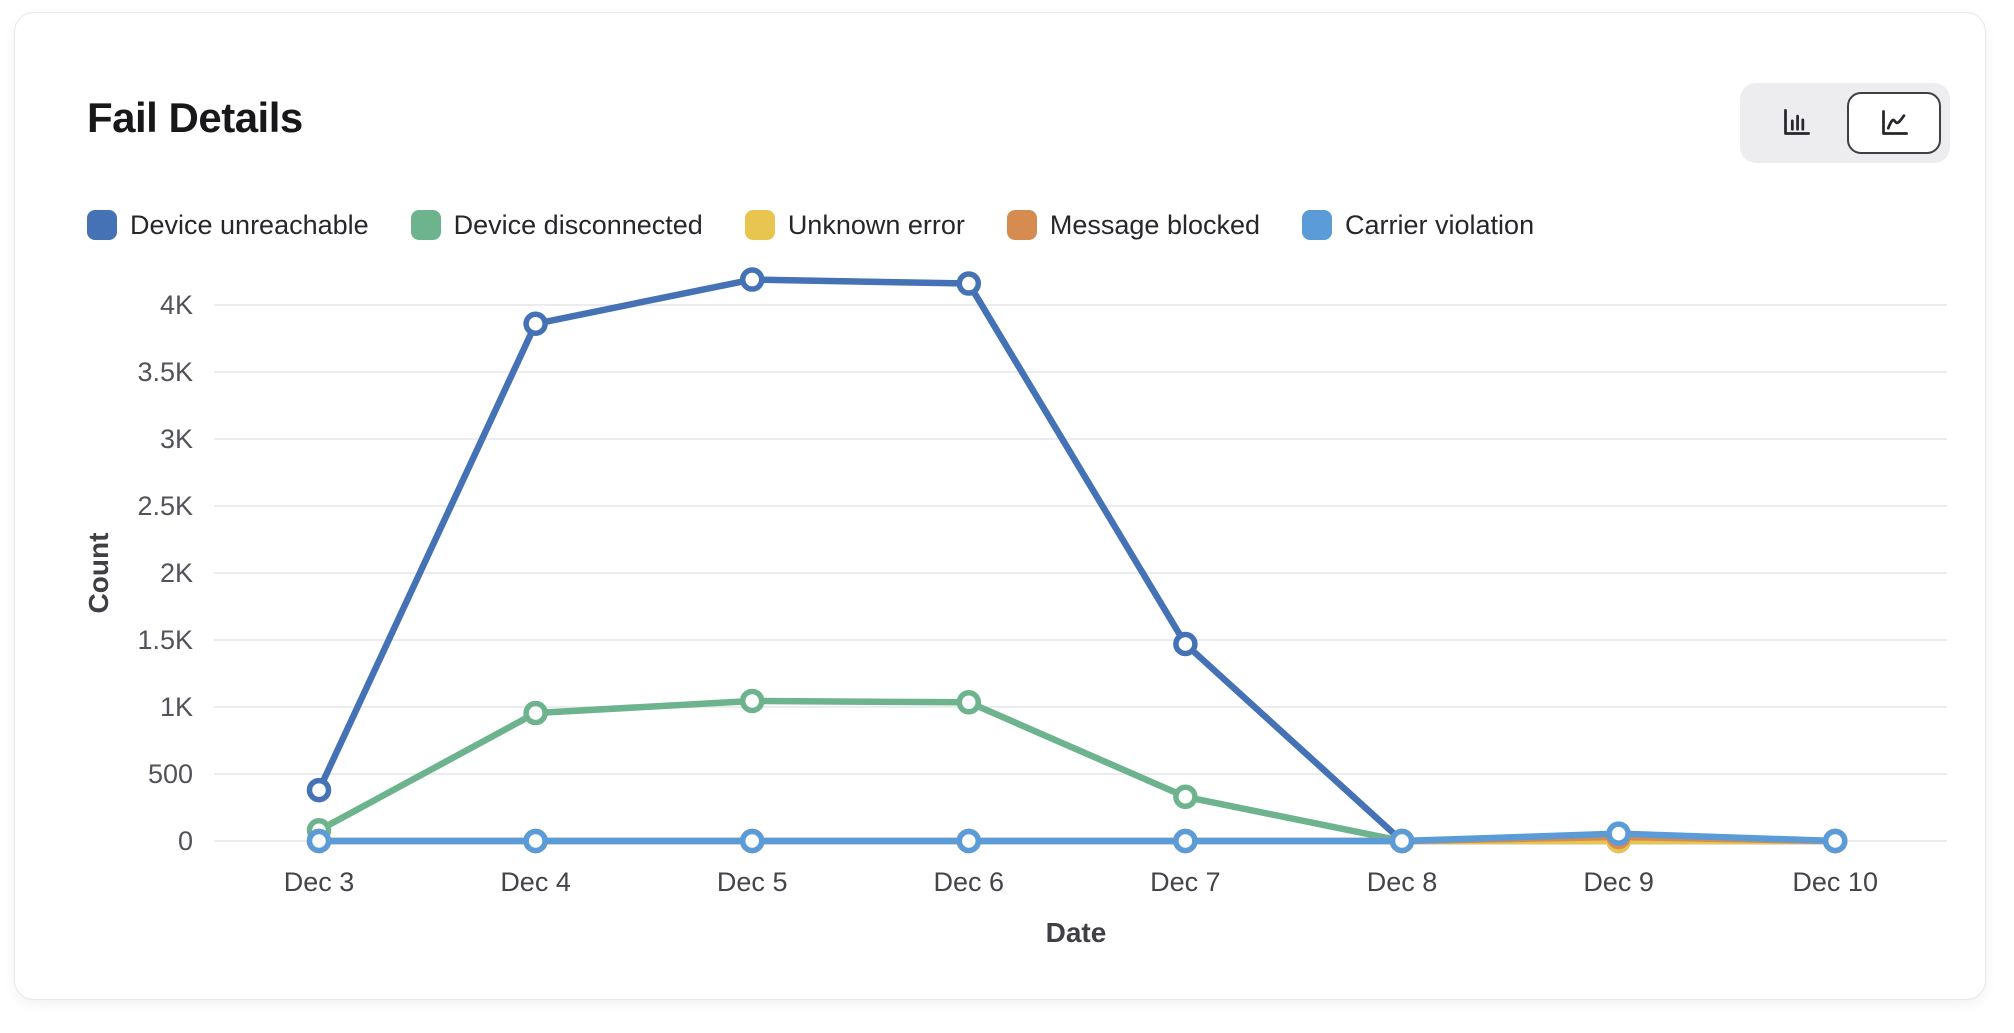 The width and height of the screenshot is (2014, 1033). Describe the element at coordinates (535, 882) in the screenshot. I see `x-tick-label: Dec 4` at that location.